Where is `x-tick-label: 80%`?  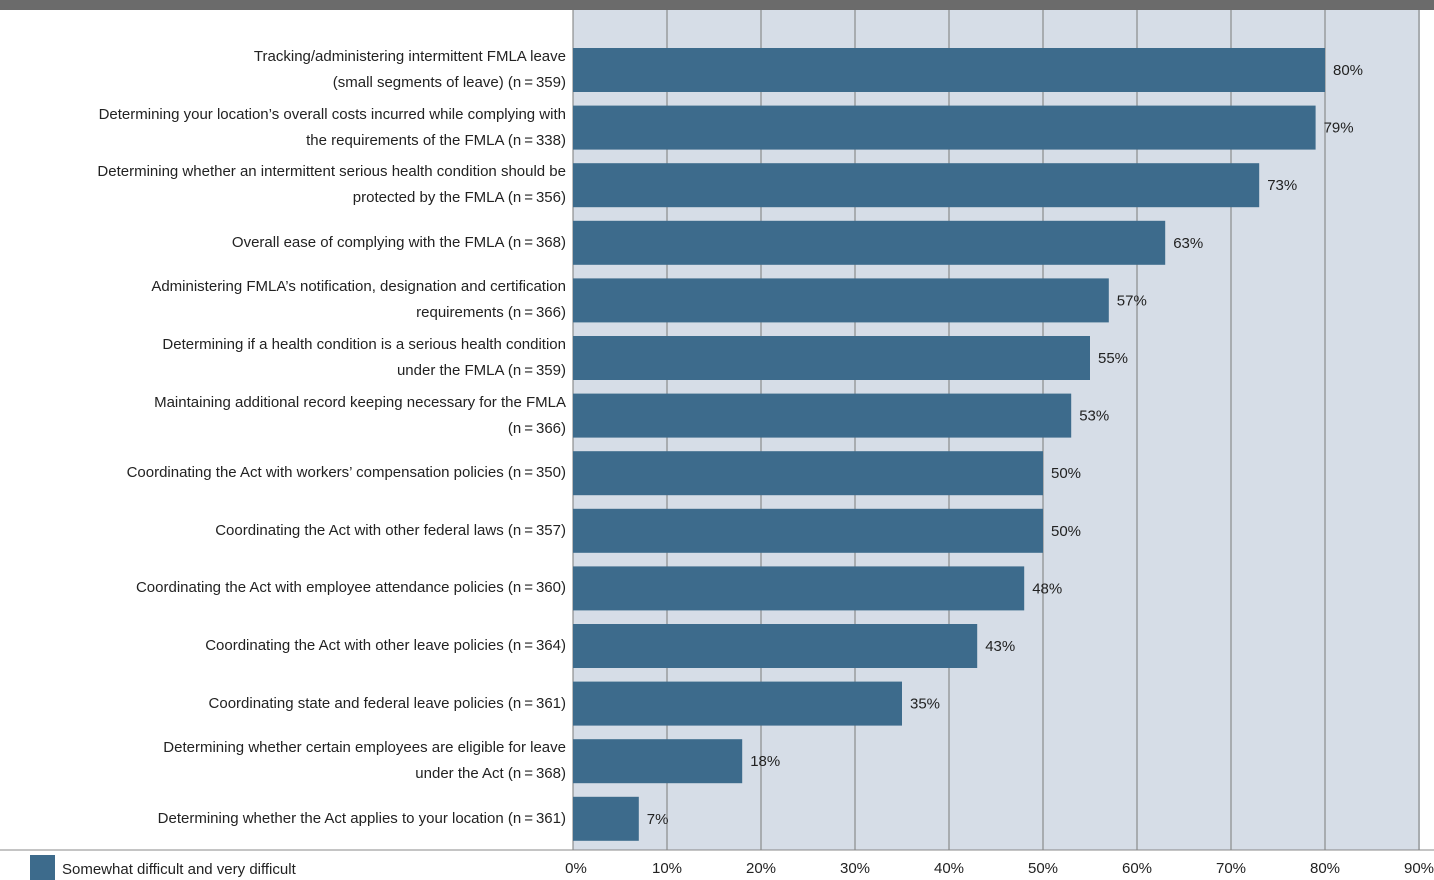 x-tick-label: 80% is located at coordinates (1325, 868).